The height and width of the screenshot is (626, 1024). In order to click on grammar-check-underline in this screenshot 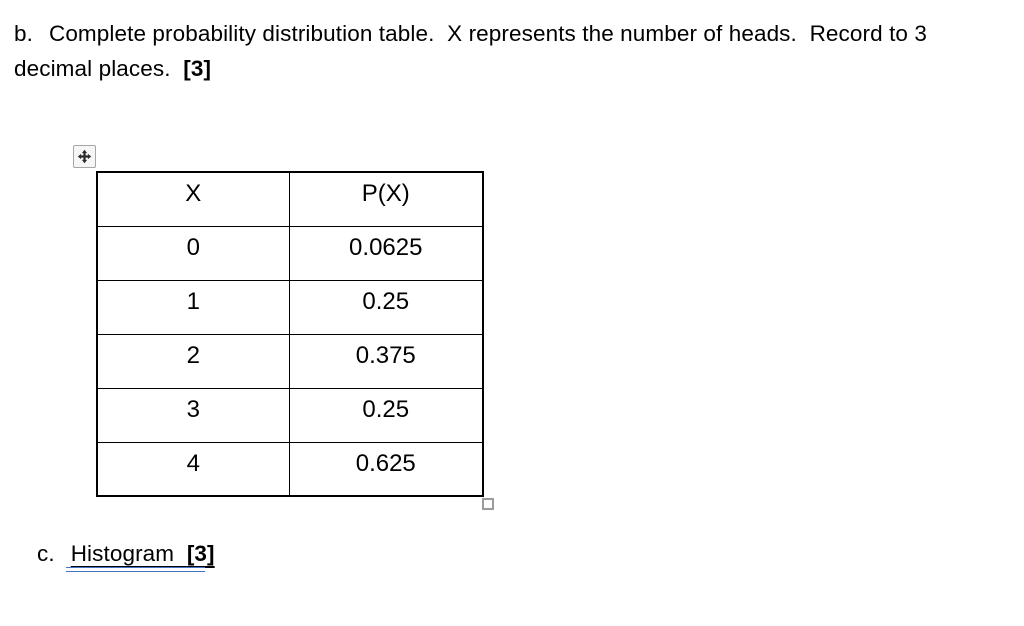, I will do `click(135, 569)`.